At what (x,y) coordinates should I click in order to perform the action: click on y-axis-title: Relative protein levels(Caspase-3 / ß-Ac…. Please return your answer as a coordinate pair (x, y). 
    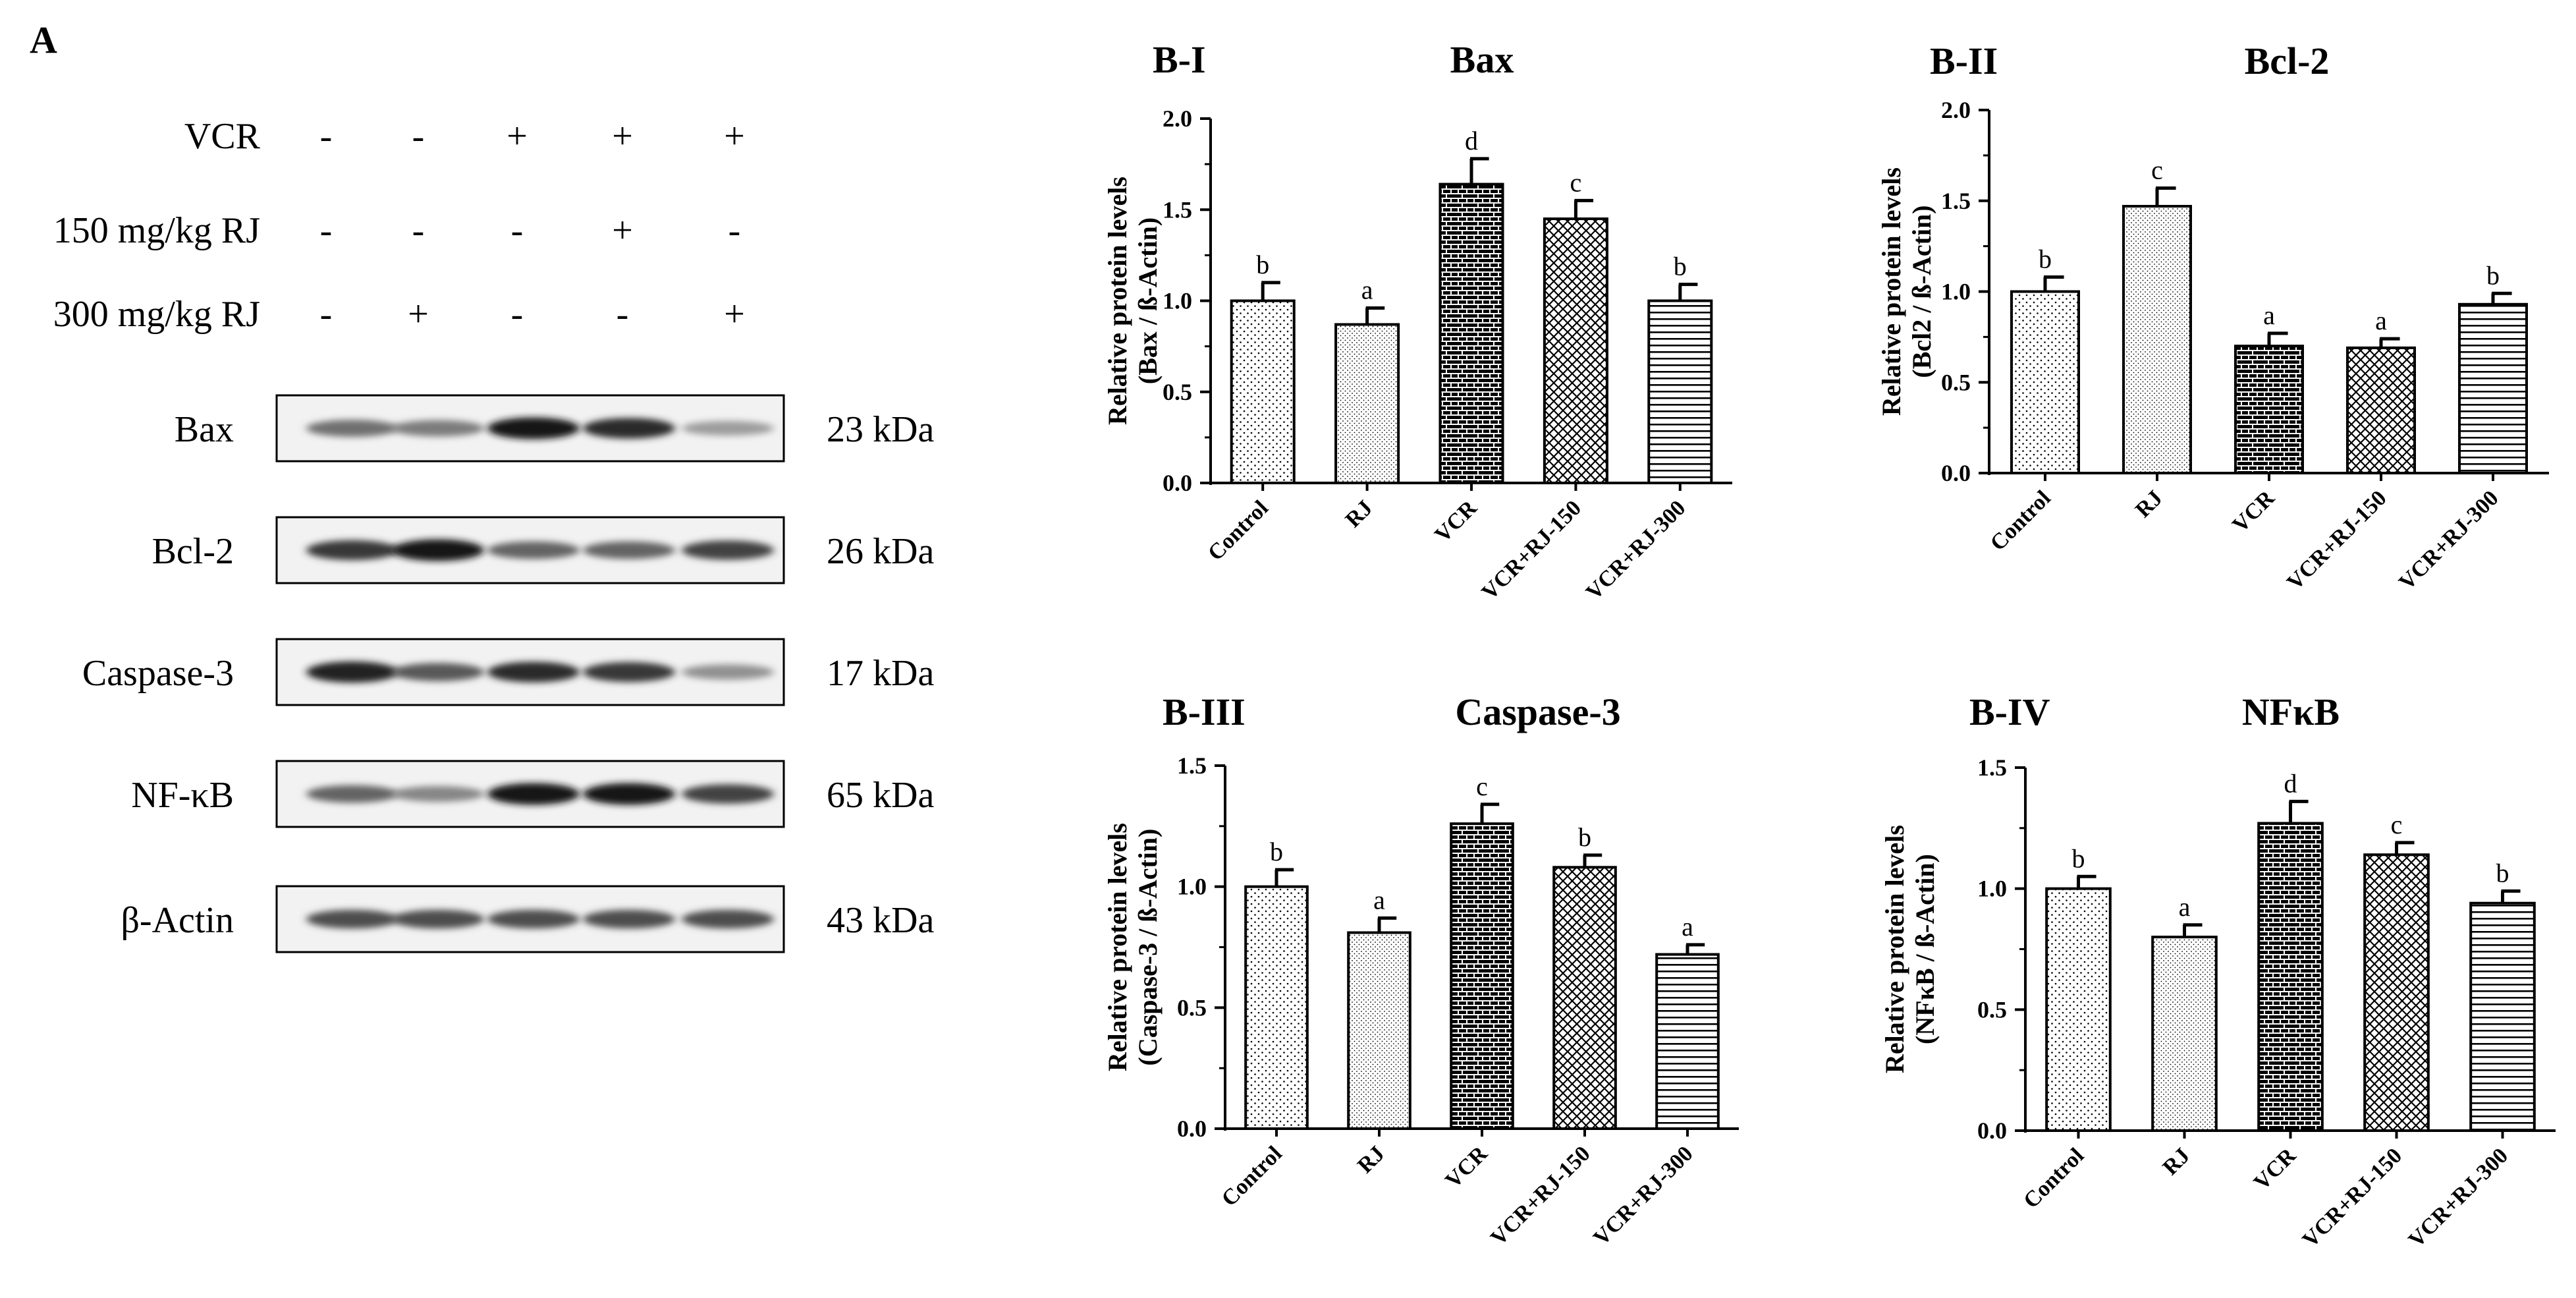
    Looking at the image, I should click on (1133, 947).